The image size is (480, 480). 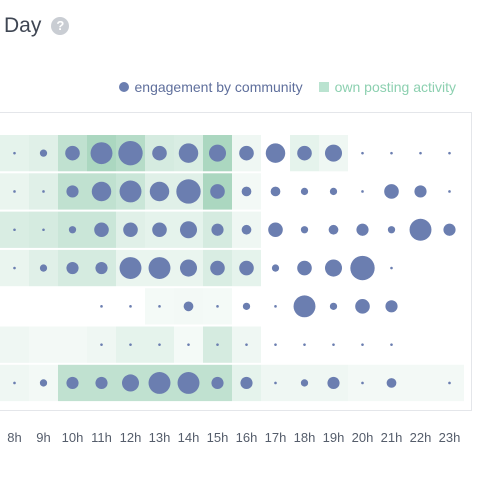 I want to click on question-circle-icon: ?, so click(x=60, y=26).